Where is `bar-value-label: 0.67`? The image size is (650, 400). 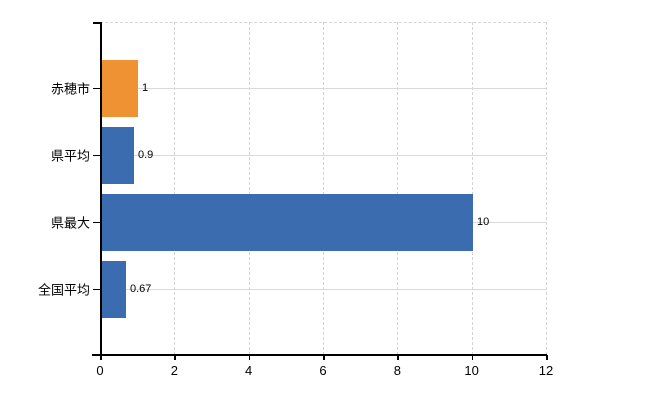
bar-value-label: 0.67 is located at coordinates (141, 289).